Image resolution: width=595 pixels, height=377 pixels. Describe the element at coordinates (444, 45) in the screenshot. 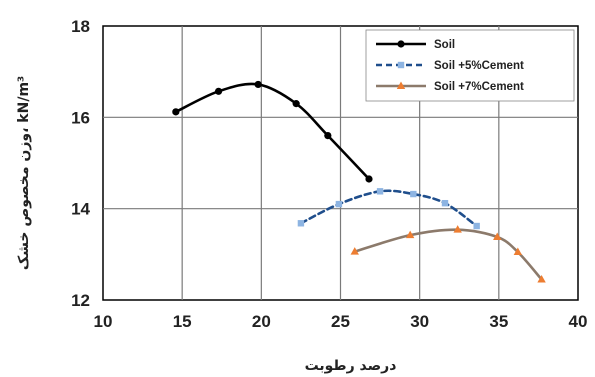

I see `legend-label: Soil` at that location.